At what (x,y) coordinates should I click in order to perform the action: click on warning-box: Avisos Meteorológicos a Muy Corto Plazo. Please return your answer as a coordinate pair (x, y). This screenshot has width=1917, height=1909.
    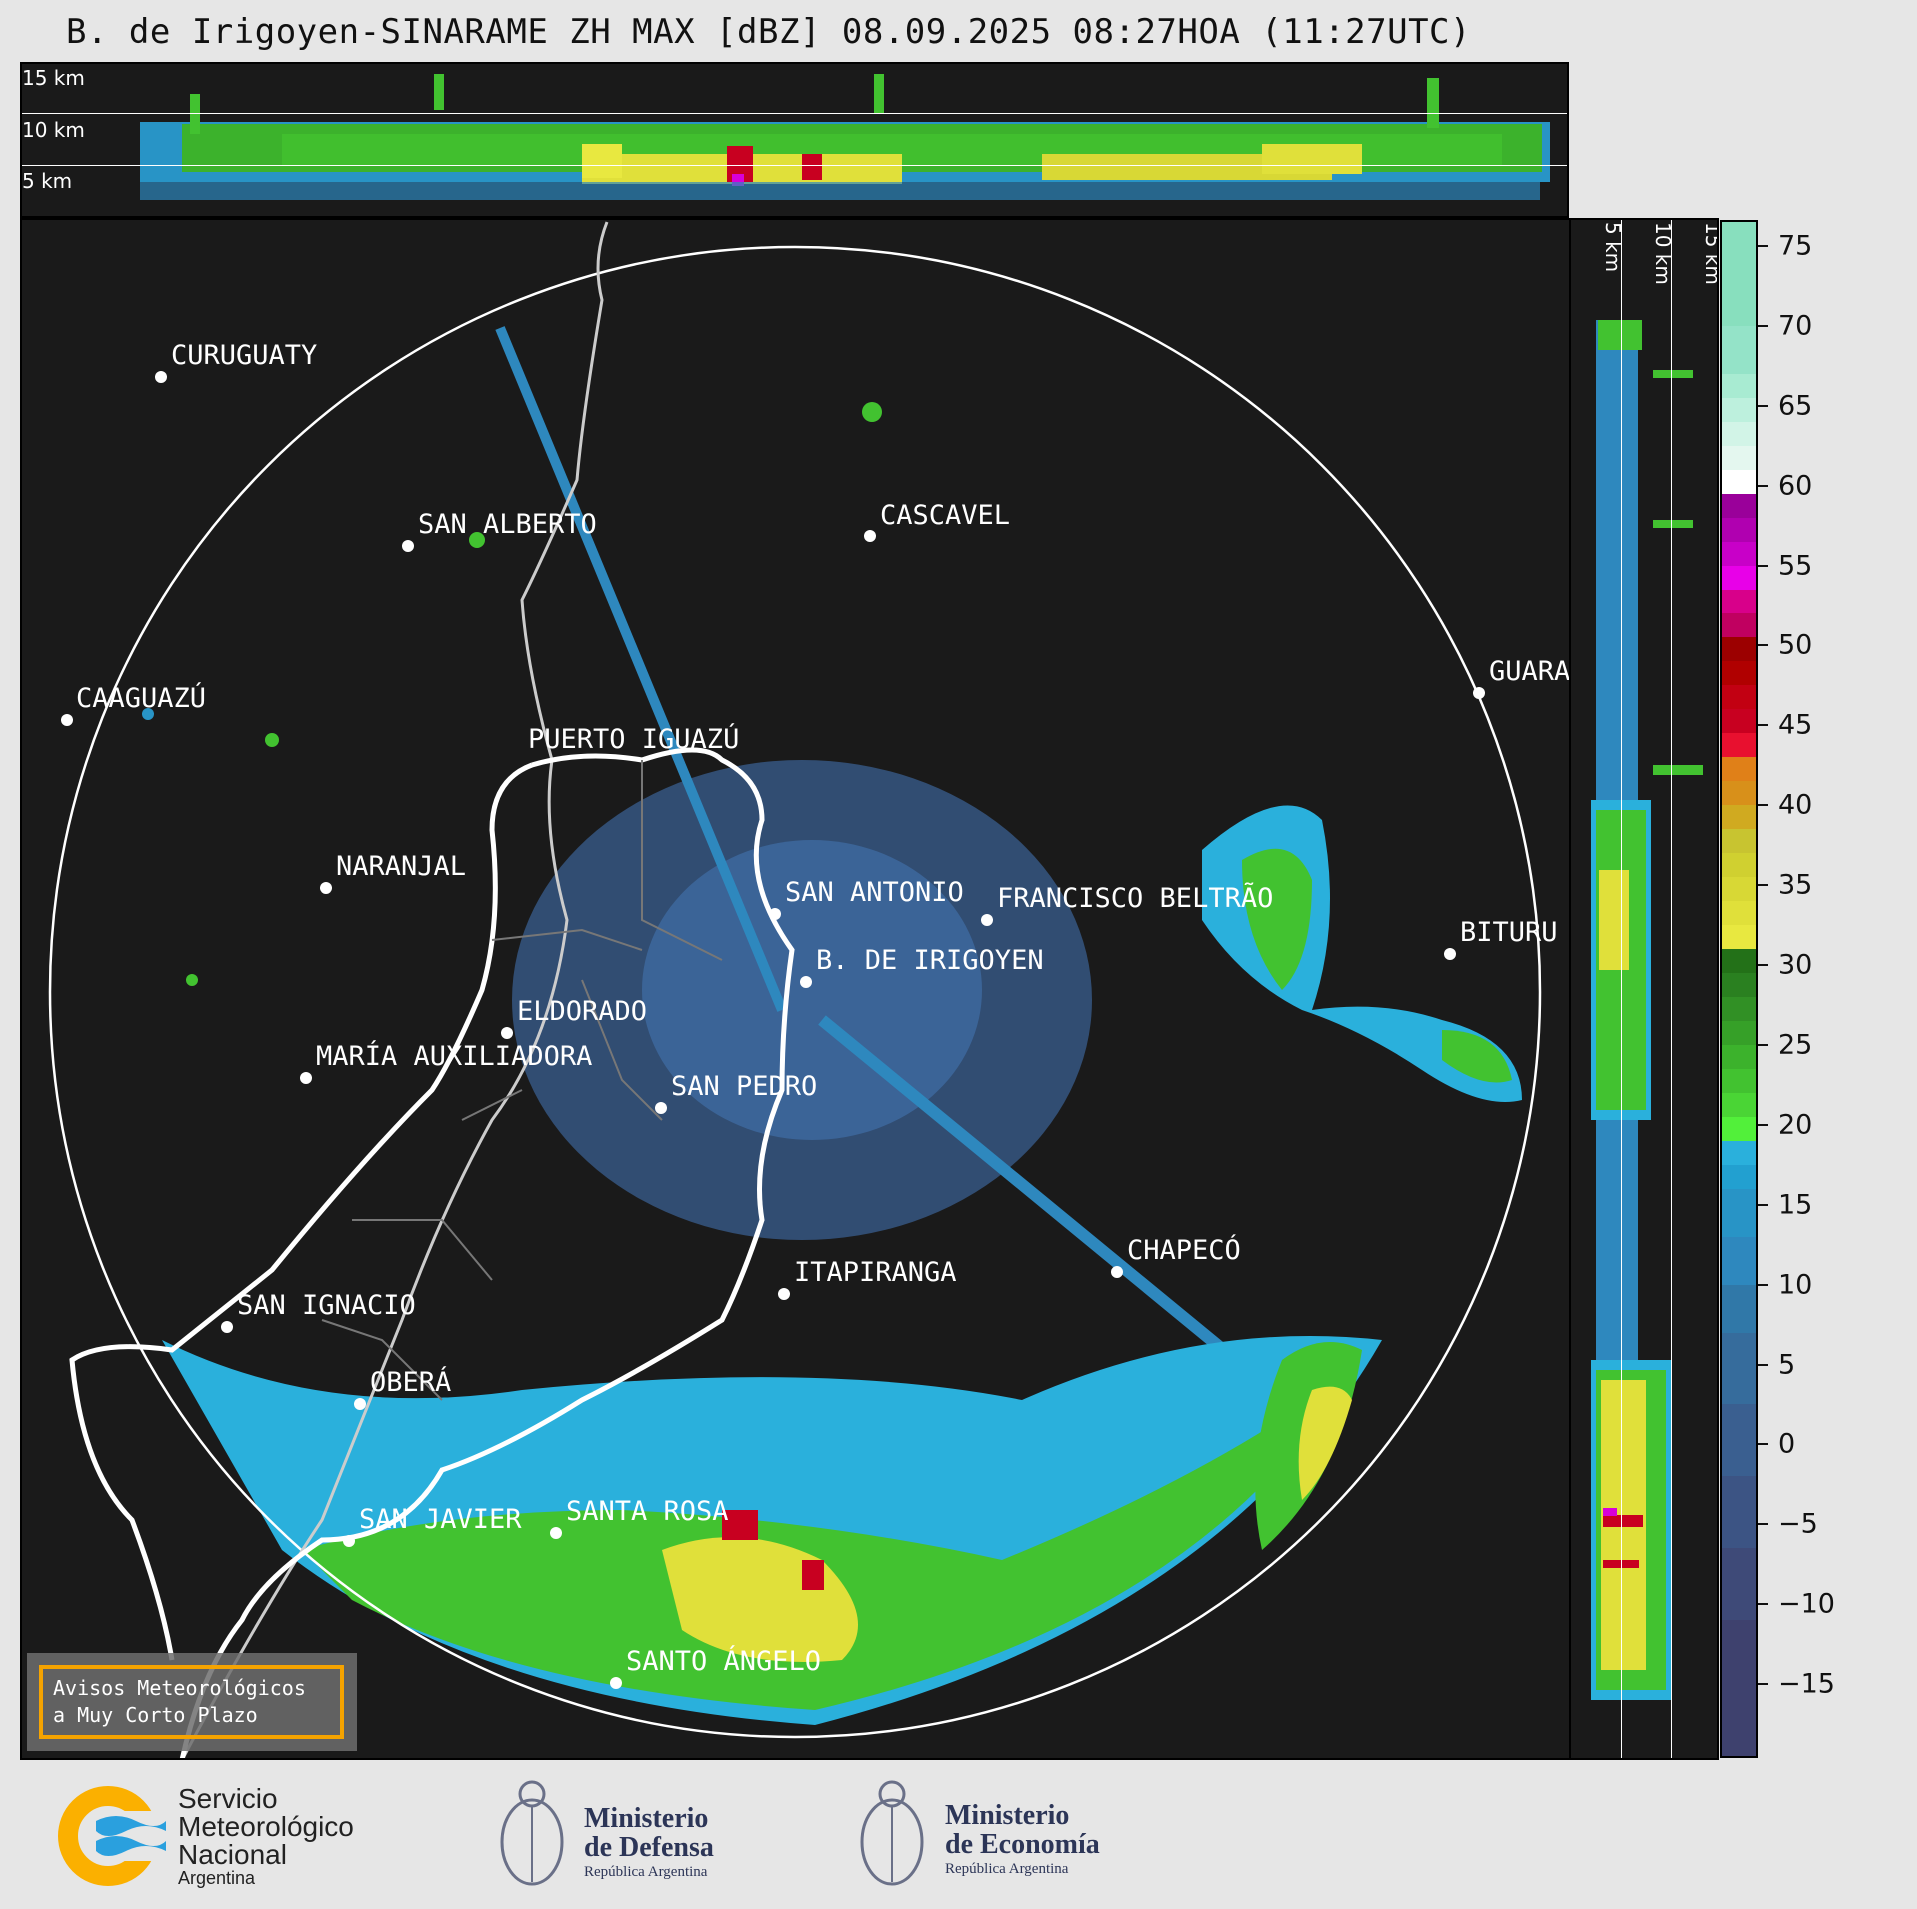
    Looking at the image, I should click on (191, 1702).